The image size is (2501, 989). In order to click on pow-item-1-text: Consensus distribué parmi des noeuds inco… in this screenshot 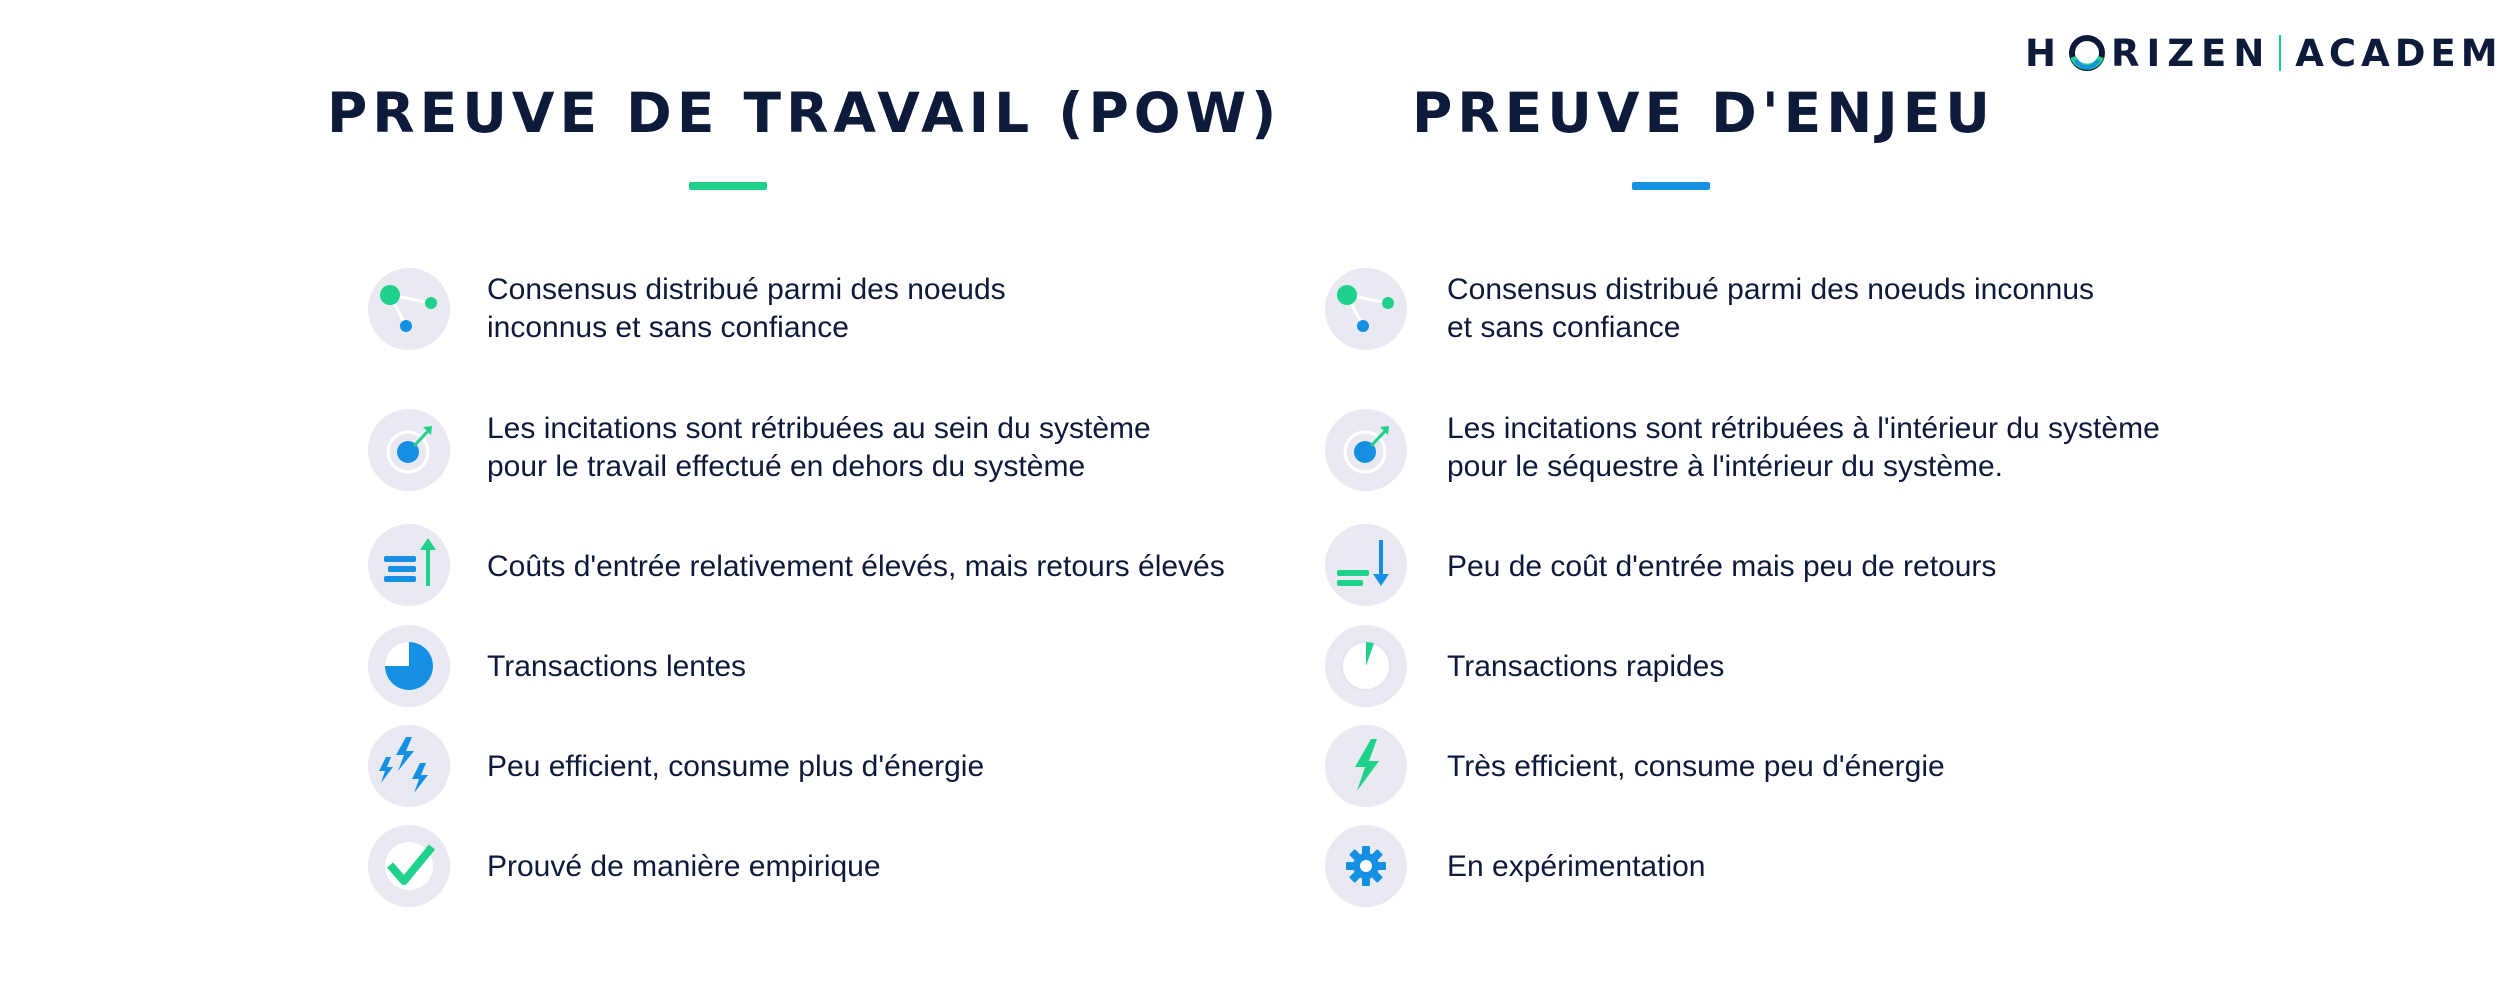, I will do `click(746, 308)`.